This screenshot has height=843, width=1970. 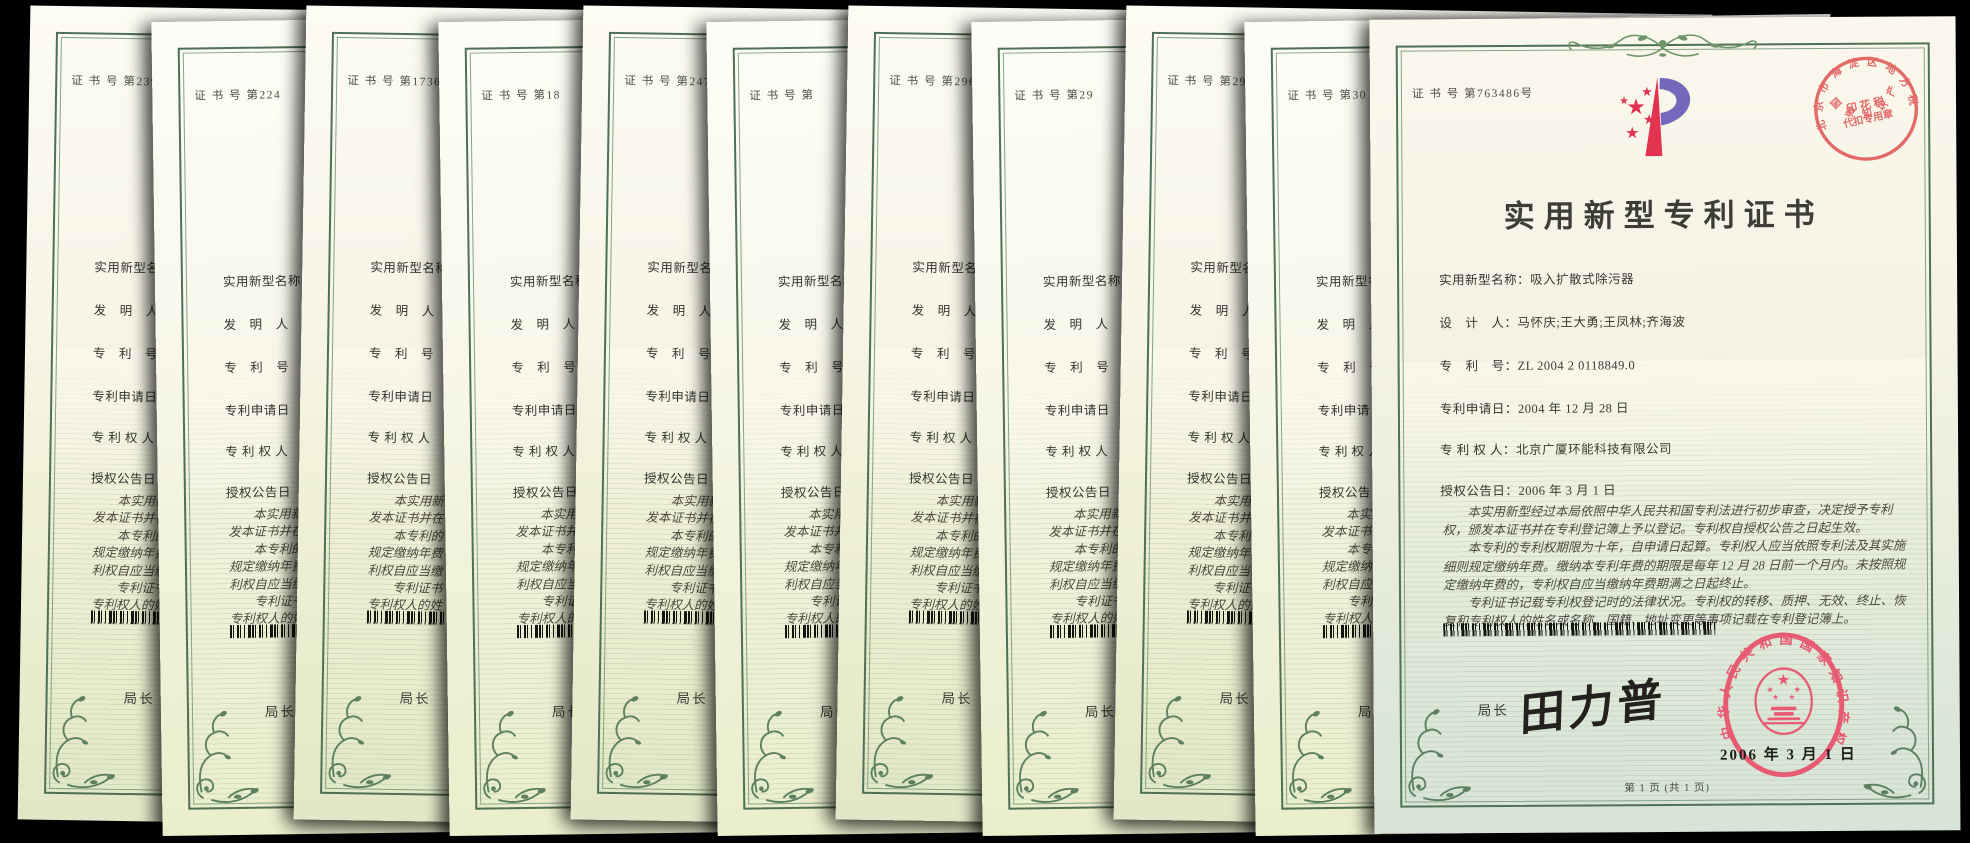 What do you see at coordinates (1663, 45) in the screenshot?
I see `top-ornament` at bounding box center [1663, 45].